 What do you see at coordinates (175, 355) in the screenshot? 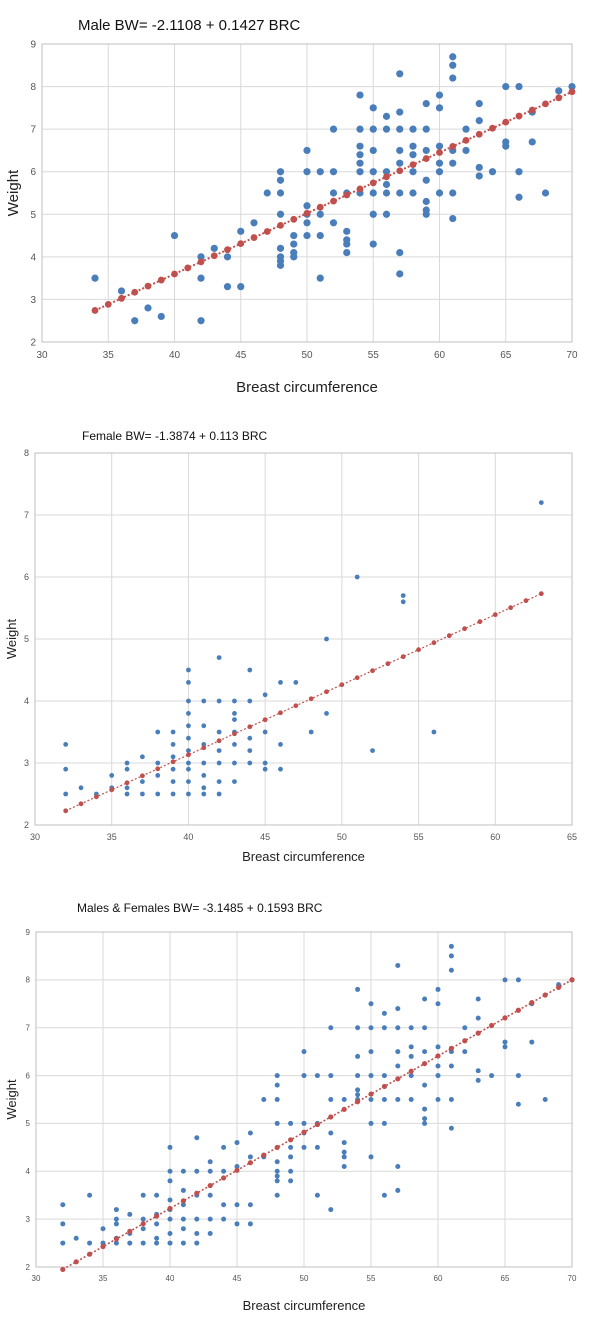
I see `x-tick-label: 40` at bounding box center [175, 355].